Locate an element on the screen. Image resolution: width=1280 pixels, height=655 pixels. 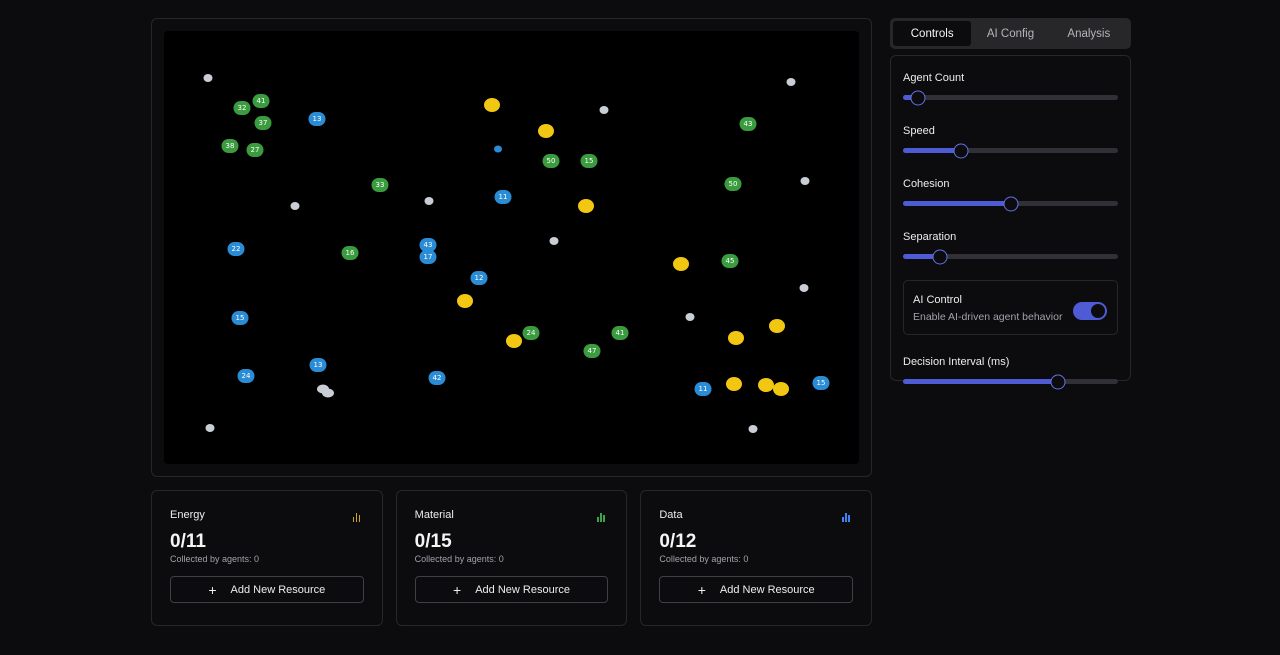
agent-count-slider is located at coordinates (1010, 97).